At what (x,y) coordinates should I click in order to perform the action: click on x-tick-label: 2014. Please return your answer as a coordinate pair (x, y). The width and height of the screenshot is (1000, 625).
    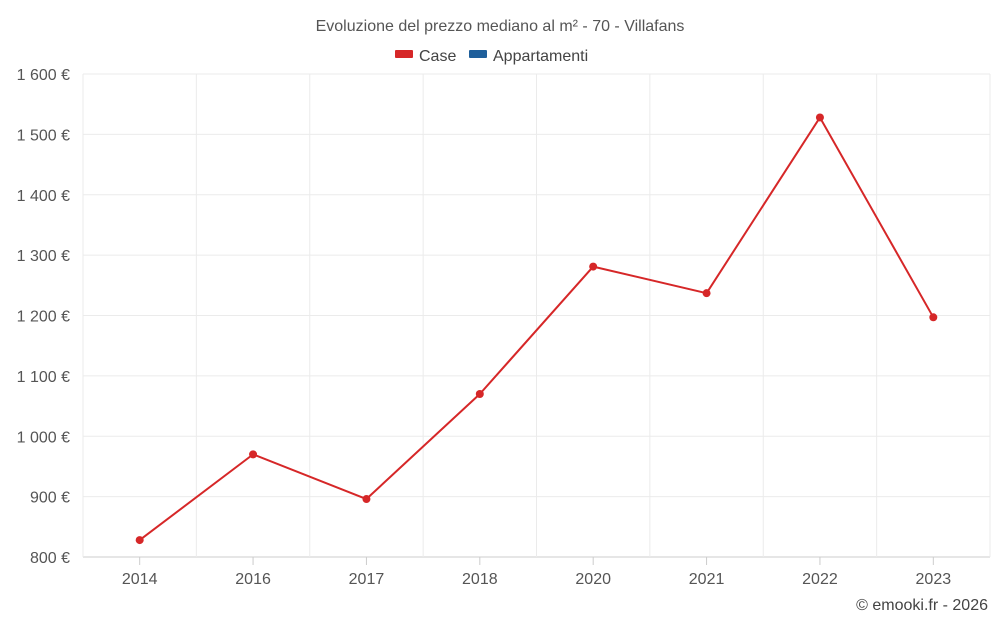
    Looking at the image, I should click on (140, 579).